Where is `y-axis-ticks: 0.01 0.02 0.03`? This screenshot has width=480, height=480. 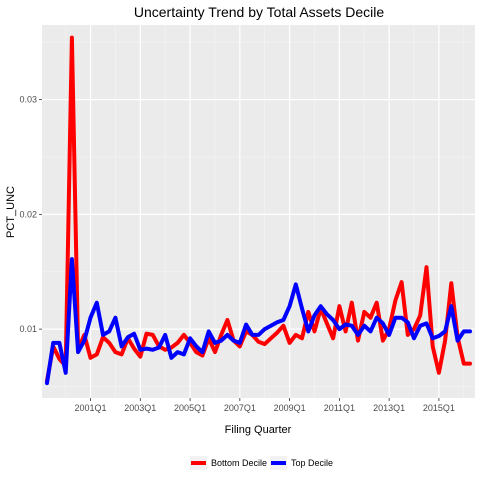 y-axis-ticks: 0.01 0.02 0.03 is located at coordinates (30, 214).